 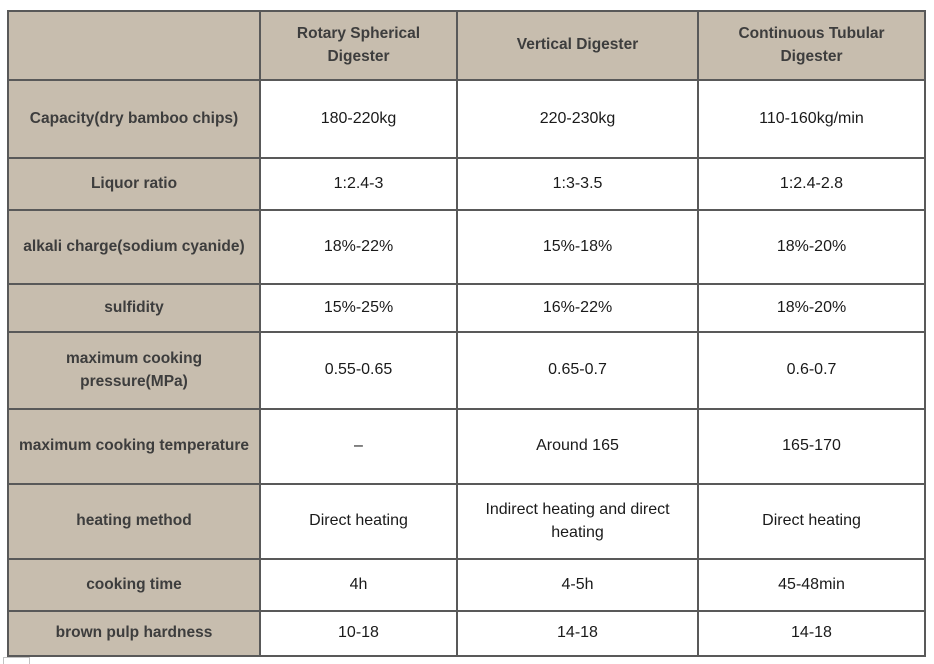 I want to click on value-cell: 15%-25%, so click(x=358, y=308).